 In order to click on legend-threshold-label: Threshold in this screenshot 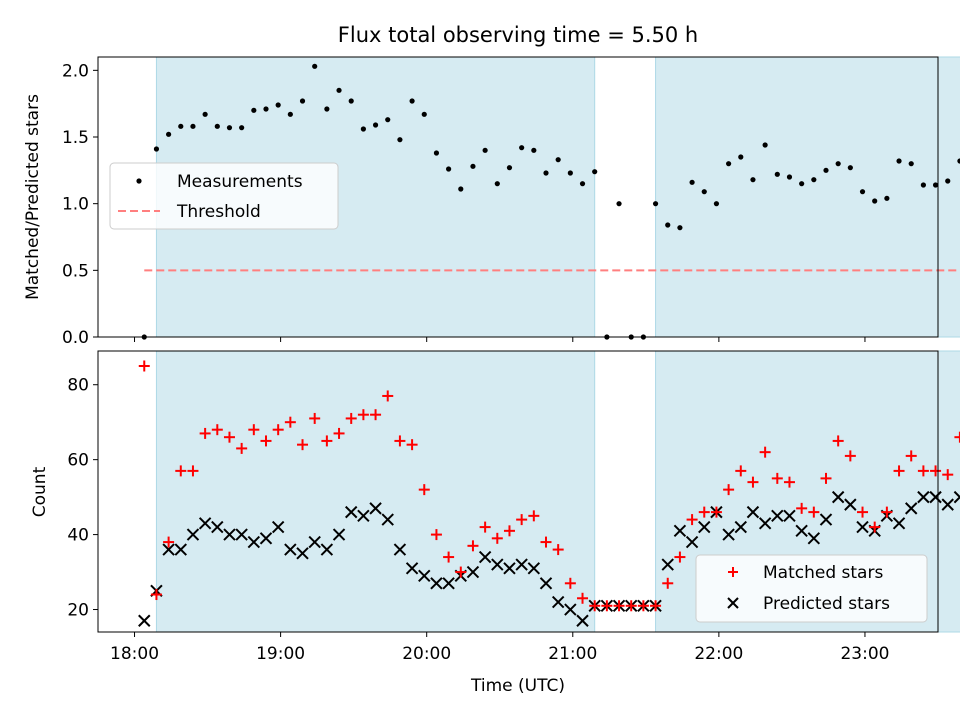, I will do `click(218, 212)`.